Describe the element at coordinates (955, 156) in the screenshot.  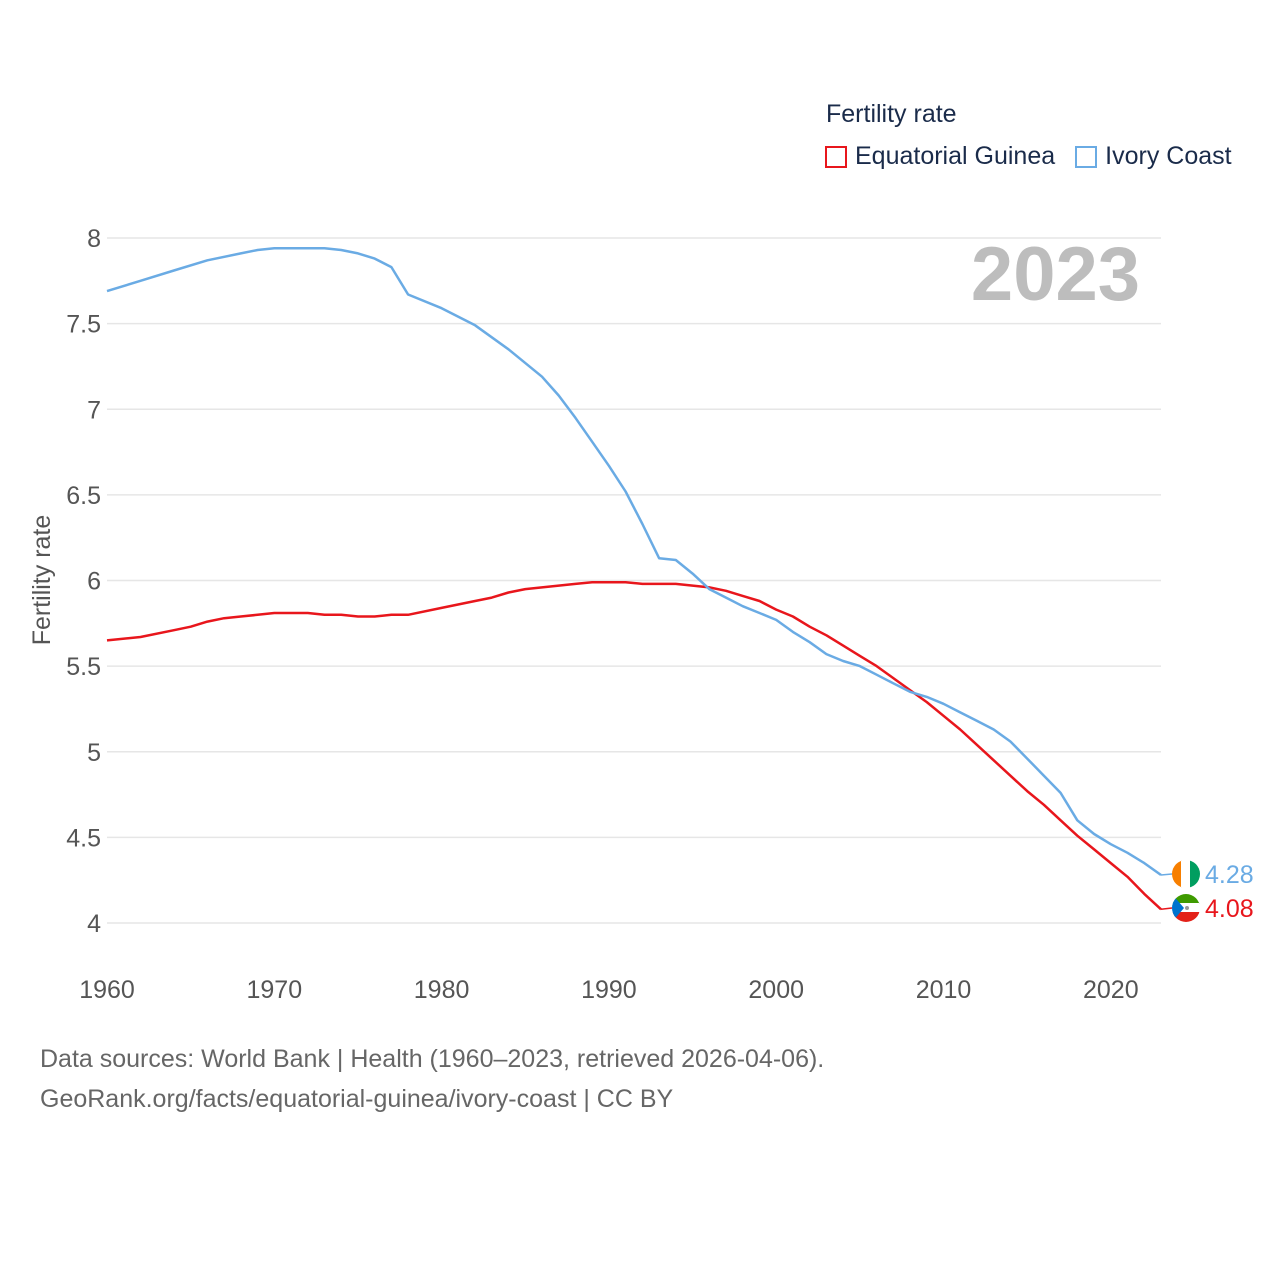
I see `legend-label-equatorial-guinea: Equatorial Guinea` at that location.